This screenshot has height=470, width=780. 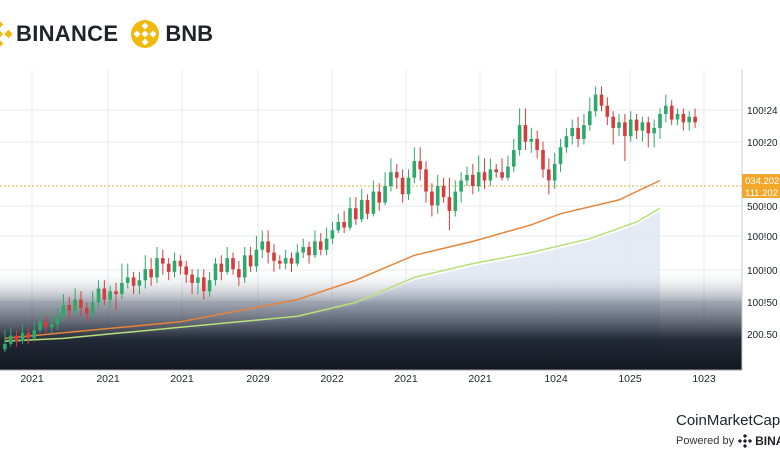 What do you see at coordinates (762, 207) in the screenshot?
I see `y-tick-label: 500!00` at bounding box center [762, 207].